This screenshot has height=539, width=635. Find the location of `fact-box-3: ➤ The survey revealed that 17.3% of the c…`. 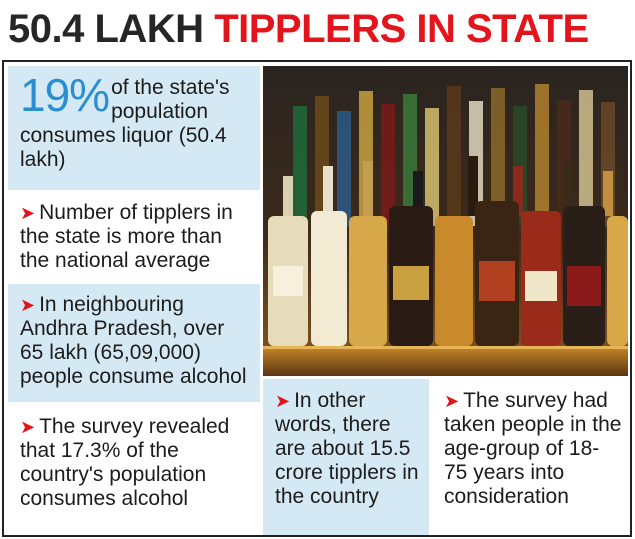

fact-box-3: ➤ The survey revealed that 17.3% of the c… is located at coordinates (134, 470).